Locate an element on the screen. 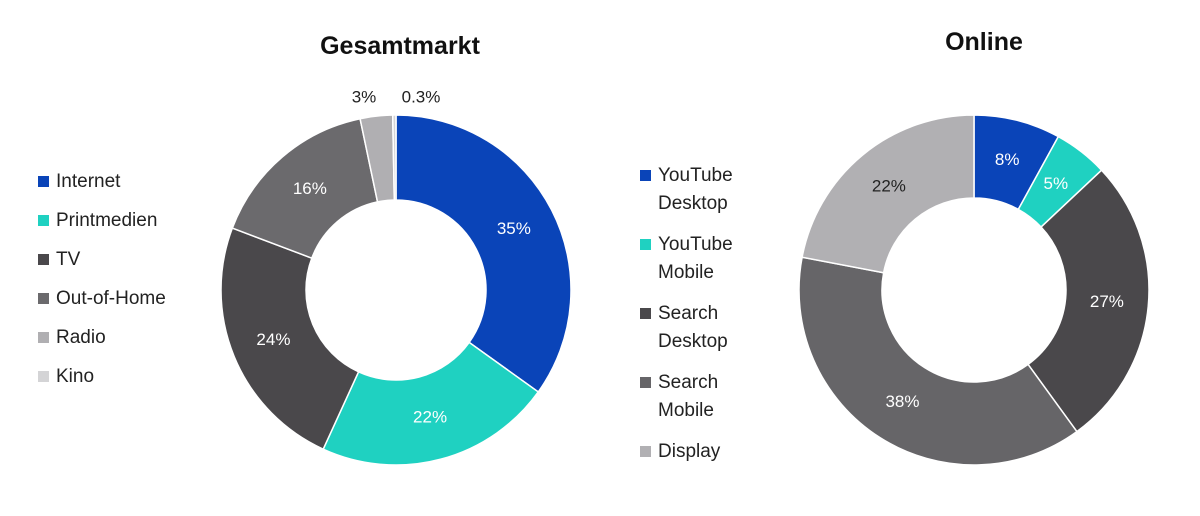 This screenshot has width=1200, height=516. legend-item: Internet is located at coordinates (79, 181).